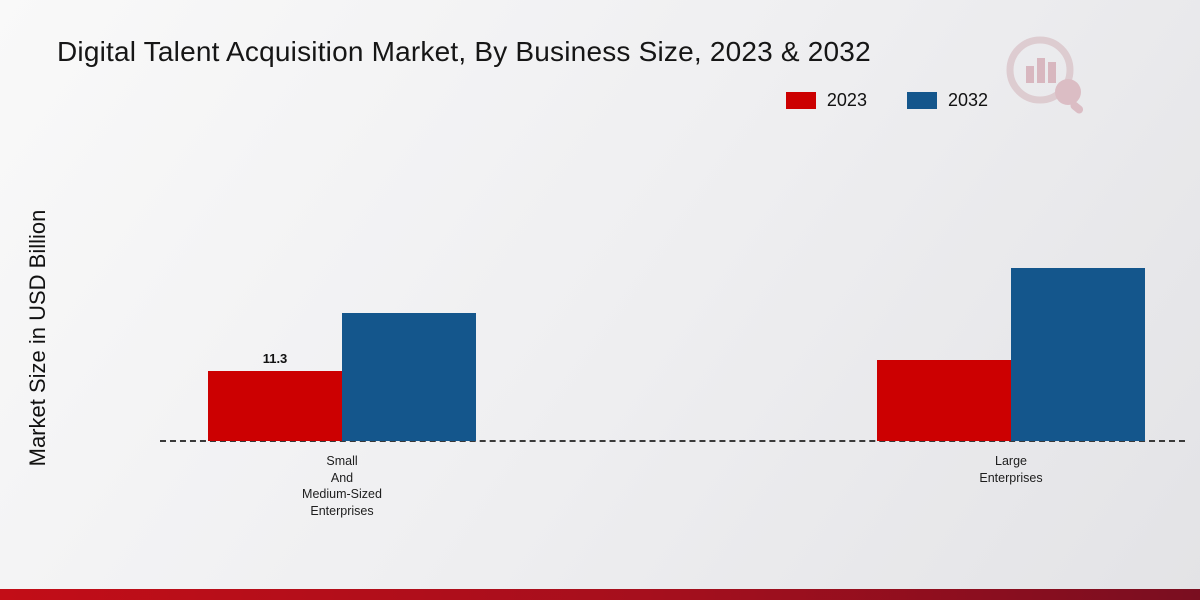  What do you see at coordinates (800, 100) in the screenshot?
I see `legend-swatch-2023` at bounding box center [800, 100].